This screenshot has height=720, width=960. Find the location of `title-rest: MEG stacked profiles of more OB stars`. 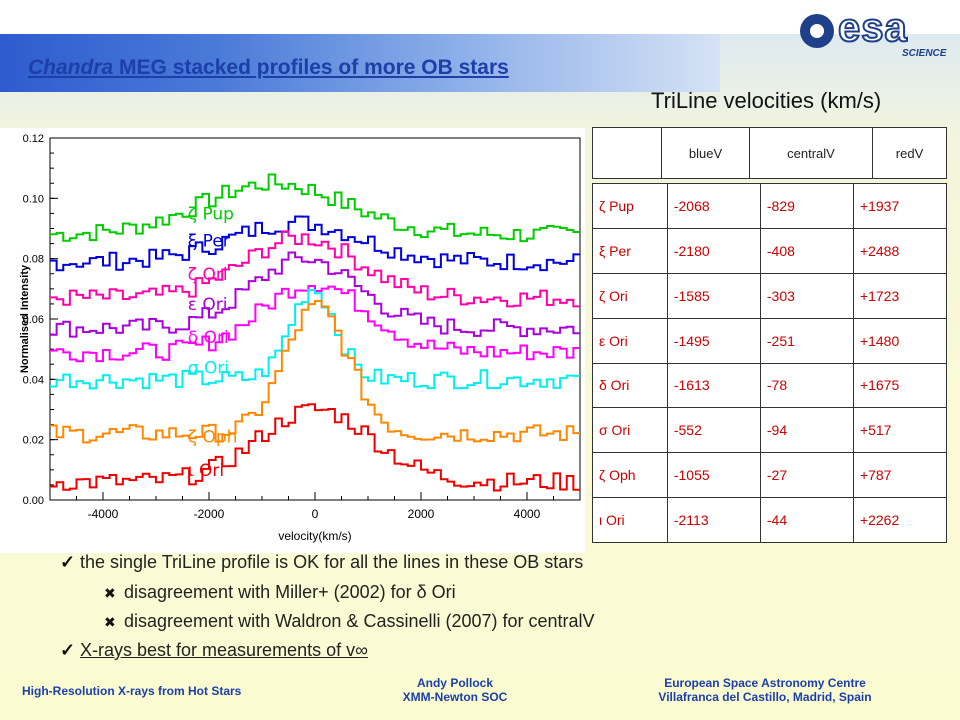

title-rest: MEG stacked profiles of more OB stars is located at coordinates (311, 67).